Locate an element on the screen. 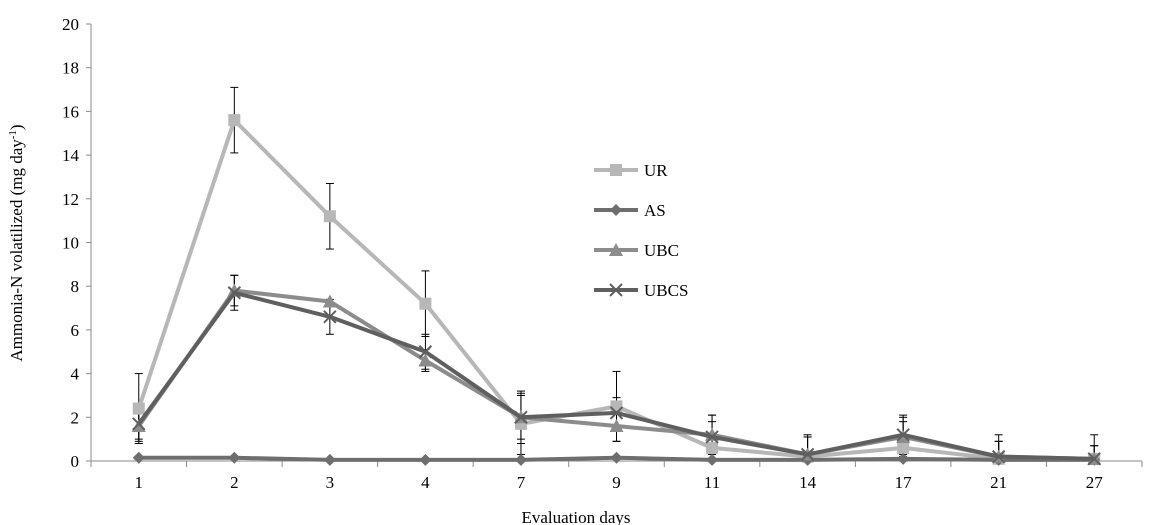 The width and height of the screenshot is (1150, 525). y-axis-title-sup: -1 is located at coordinates (13, 134).